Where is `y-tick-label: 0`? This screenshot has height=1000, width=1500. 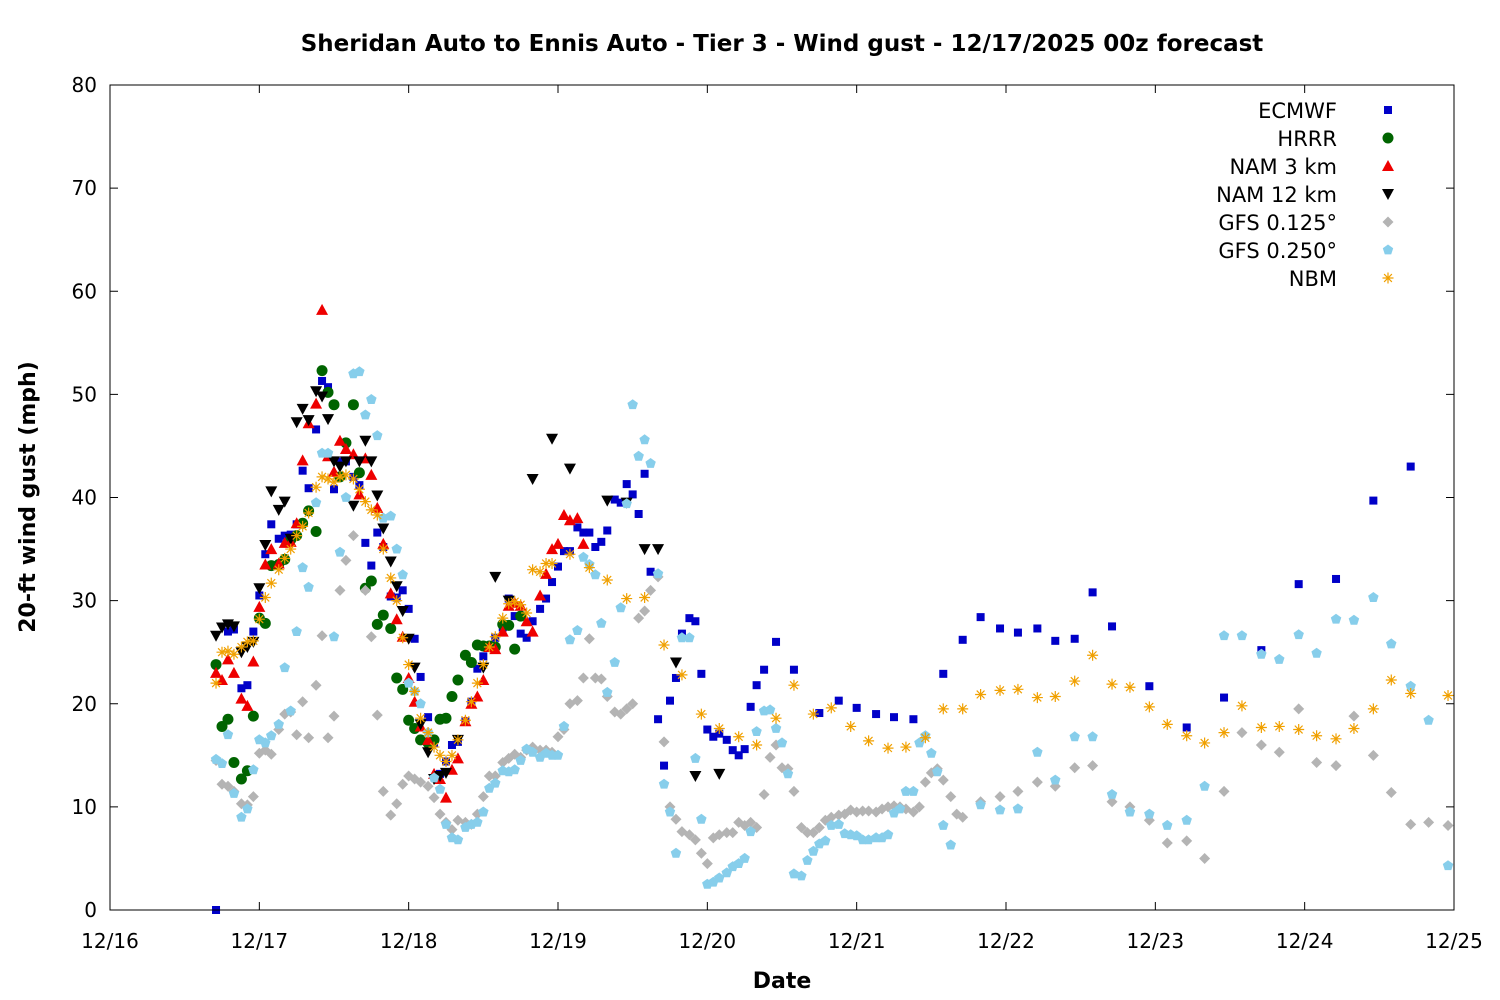
y-tick-label: 0 is located at coordinates (90, 910).